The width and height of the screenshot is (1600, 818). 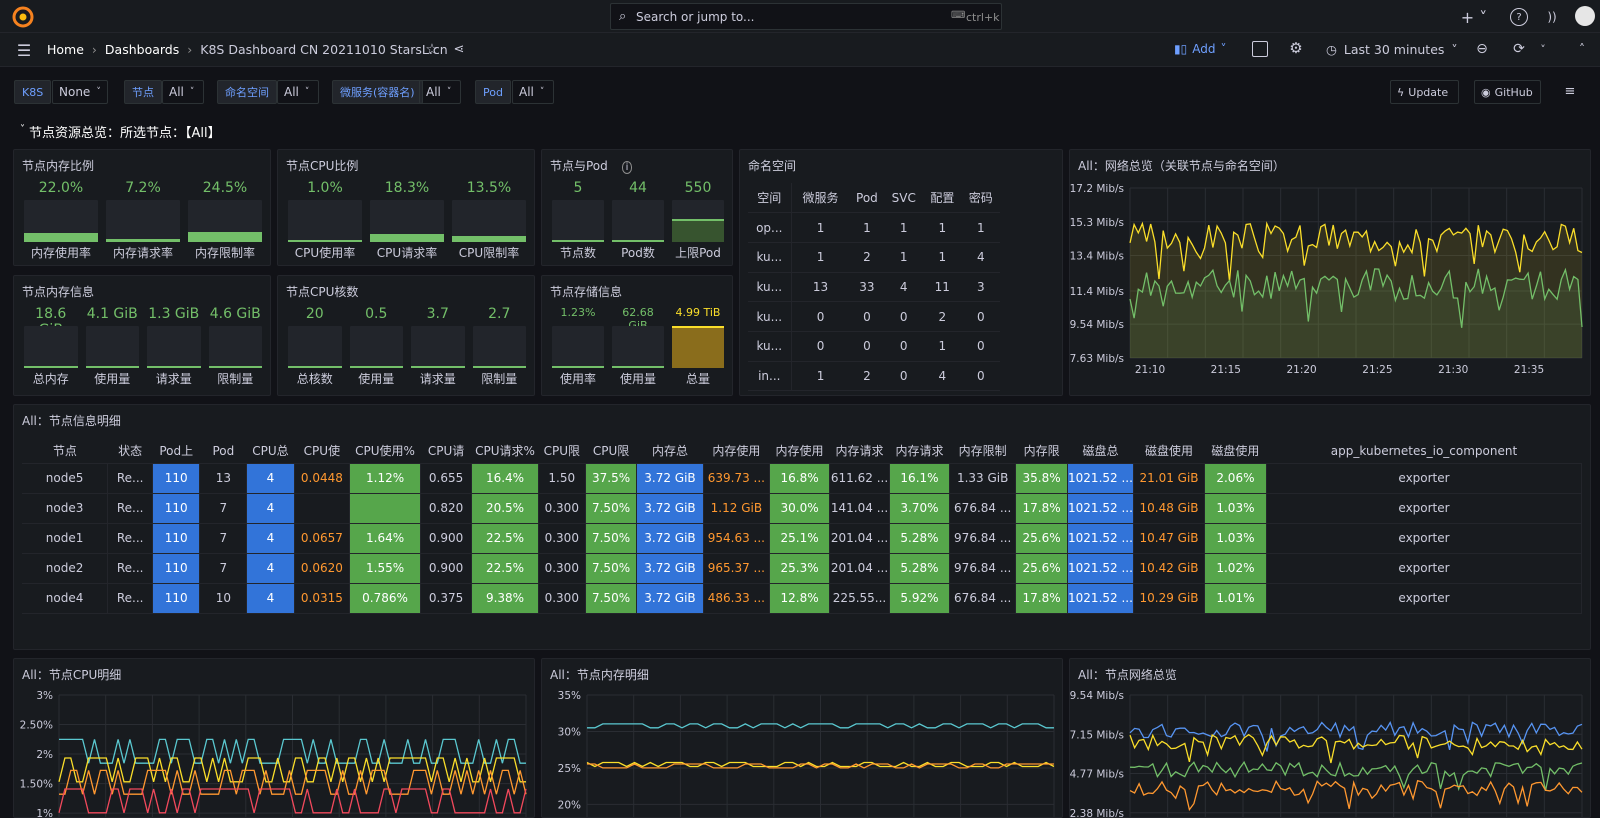 I want to click on panel-title: All：网络总览（关联节点与命名空间）, so click(x=1181, y=166).